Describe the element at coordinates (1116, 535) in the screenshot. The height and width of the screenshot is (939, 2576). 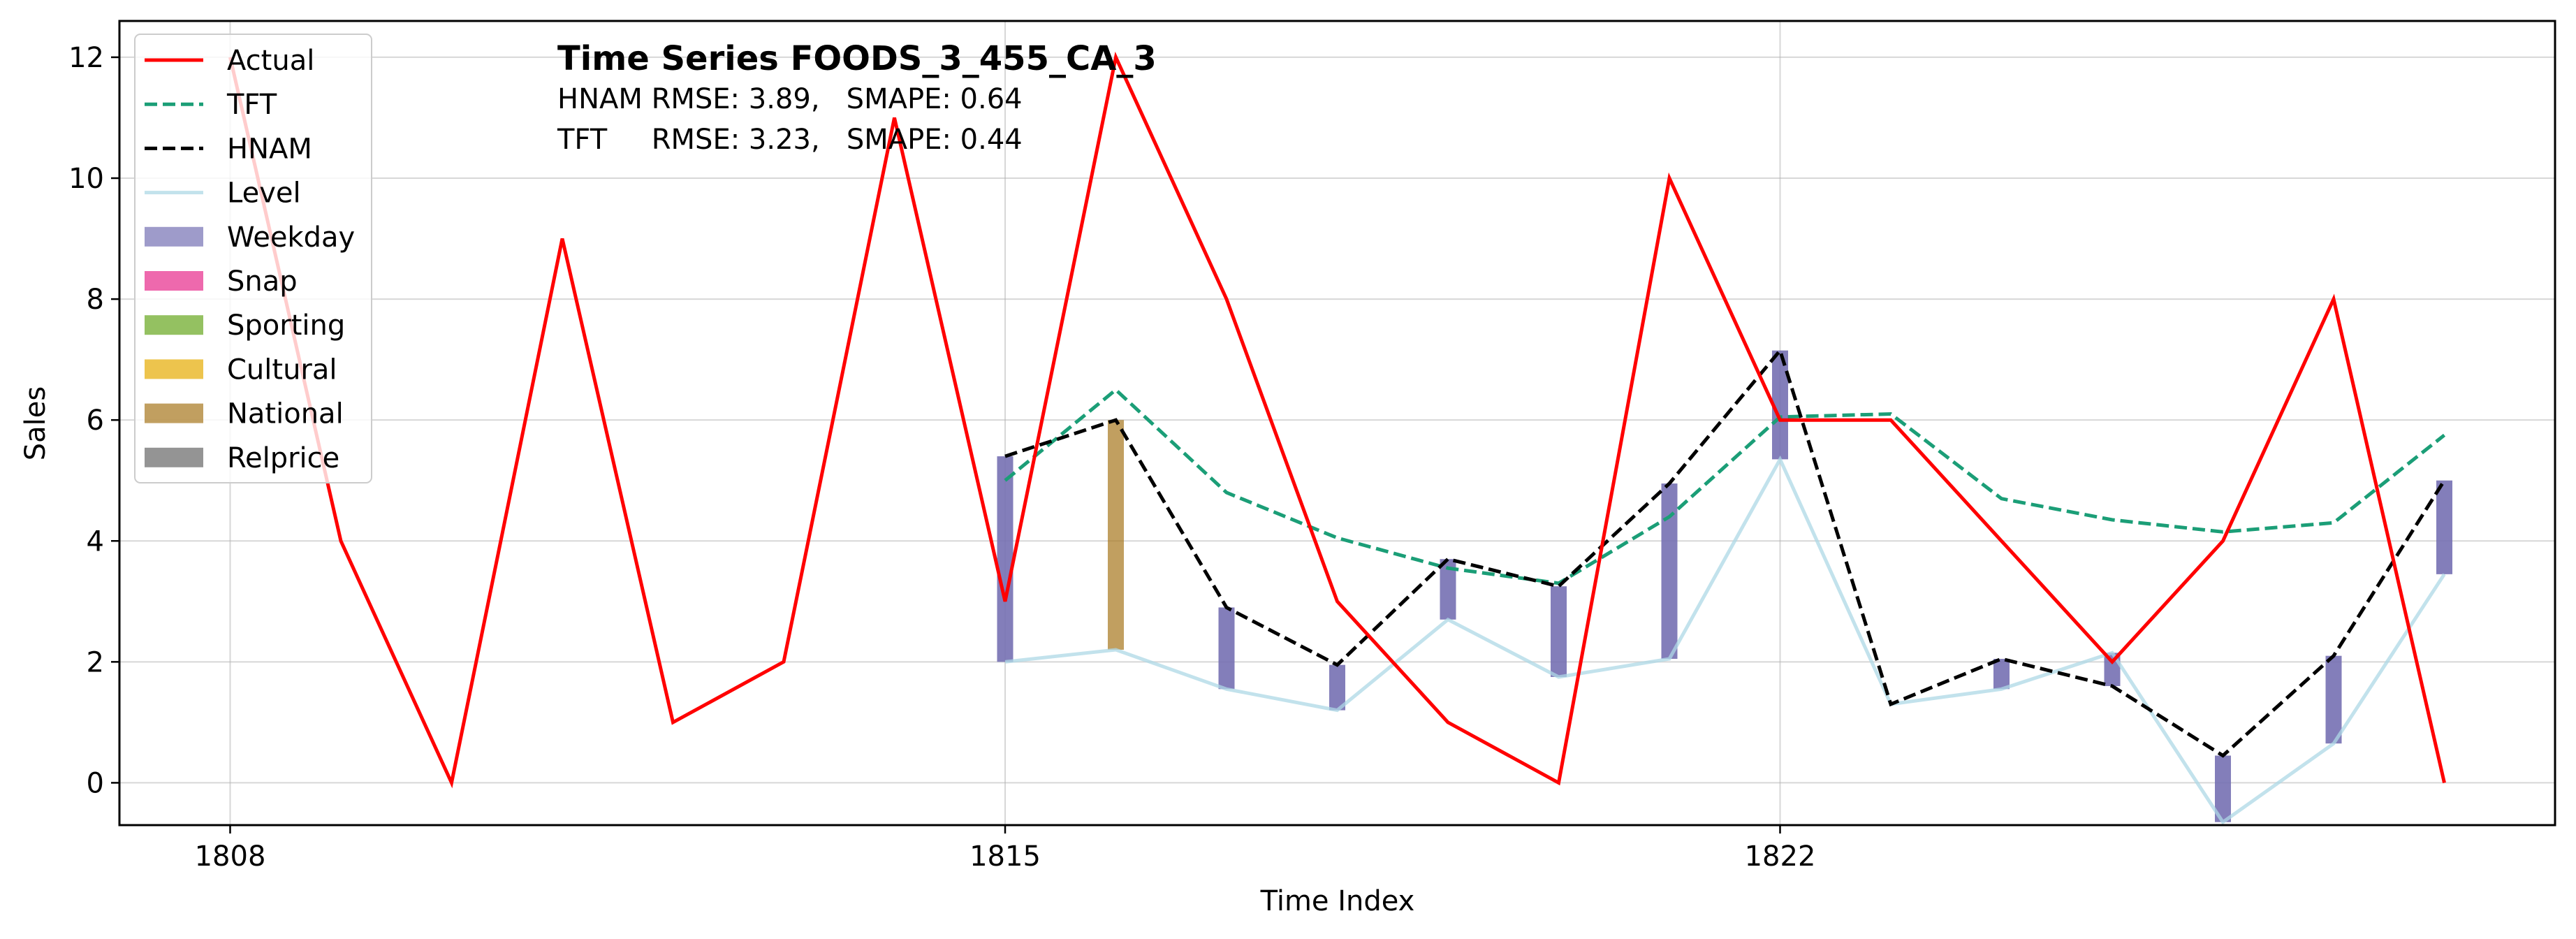
I see `component-bar-national` at that location.